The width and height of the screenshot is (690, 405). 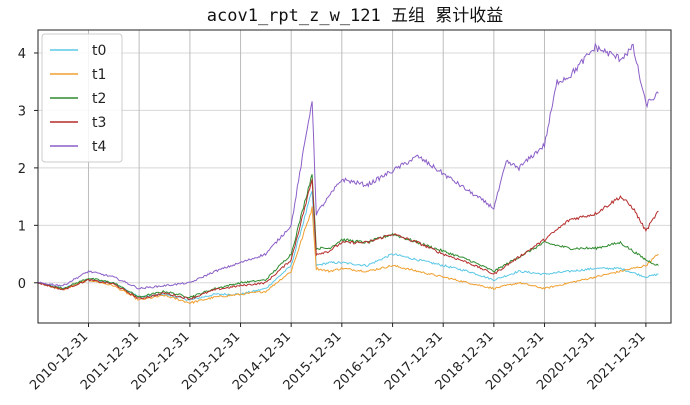 I want to click on y-tick-label: 1, so click(x=22, y=226).